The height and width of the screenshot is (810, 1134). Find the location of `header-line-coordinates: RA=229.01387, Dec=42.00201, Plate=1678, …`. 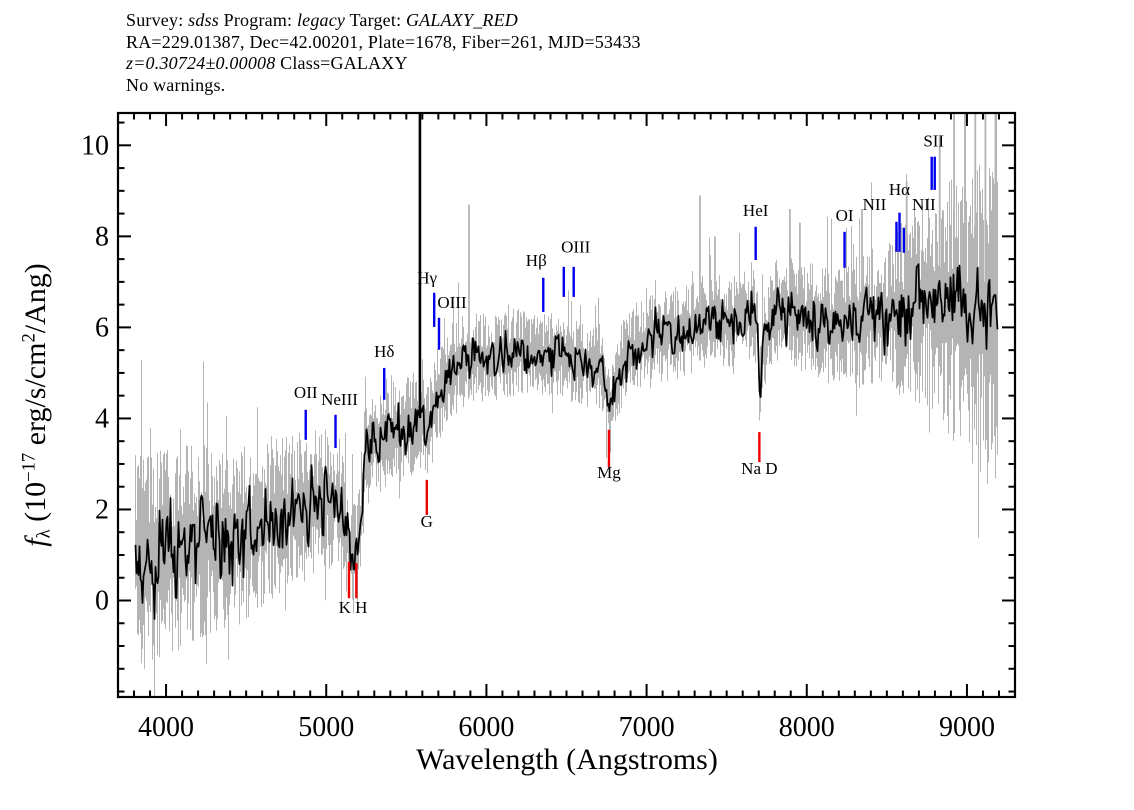

header-line-coordinates: RA=229.01387, Dec=42.00201, Plate=1678, … is located at coordinates (383, 41).